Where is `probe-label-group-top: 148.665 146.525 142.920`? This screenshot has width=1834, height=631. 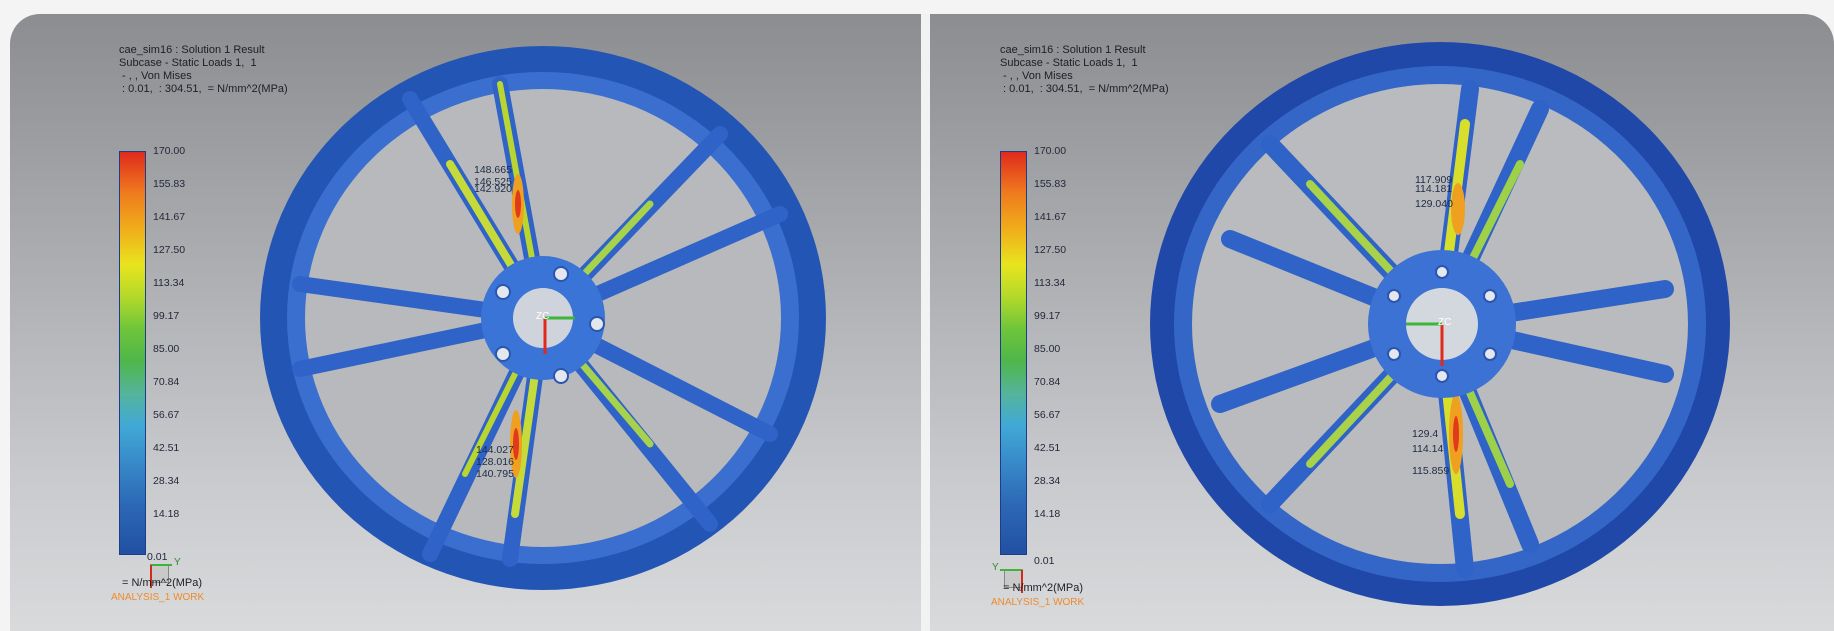
probe-label-group-top: 148.665 146.525 142.920 is located at coordinates (493, 179).